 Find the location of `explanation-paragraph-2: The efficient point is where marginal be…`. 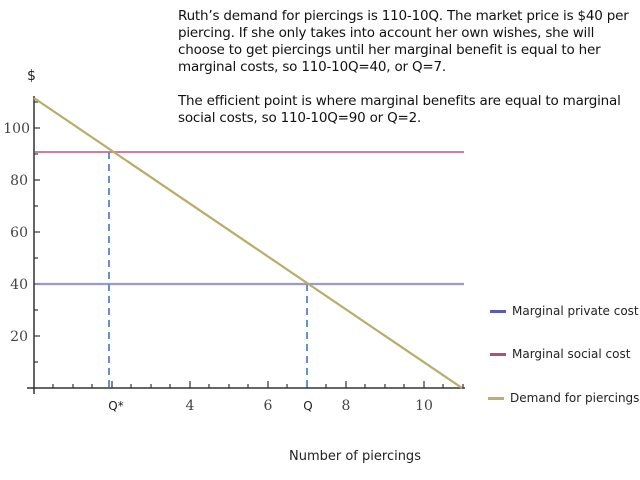

explanation-paragraph-2: The efficient point is where marginal be… is located at coordinates (399, 109).